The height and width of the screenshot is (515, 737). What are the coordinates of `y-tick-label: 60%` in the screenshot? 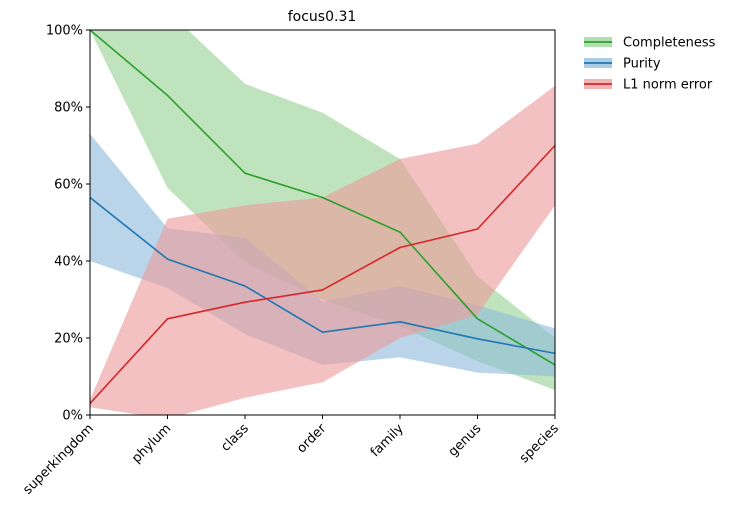 It's located at (68, 185).